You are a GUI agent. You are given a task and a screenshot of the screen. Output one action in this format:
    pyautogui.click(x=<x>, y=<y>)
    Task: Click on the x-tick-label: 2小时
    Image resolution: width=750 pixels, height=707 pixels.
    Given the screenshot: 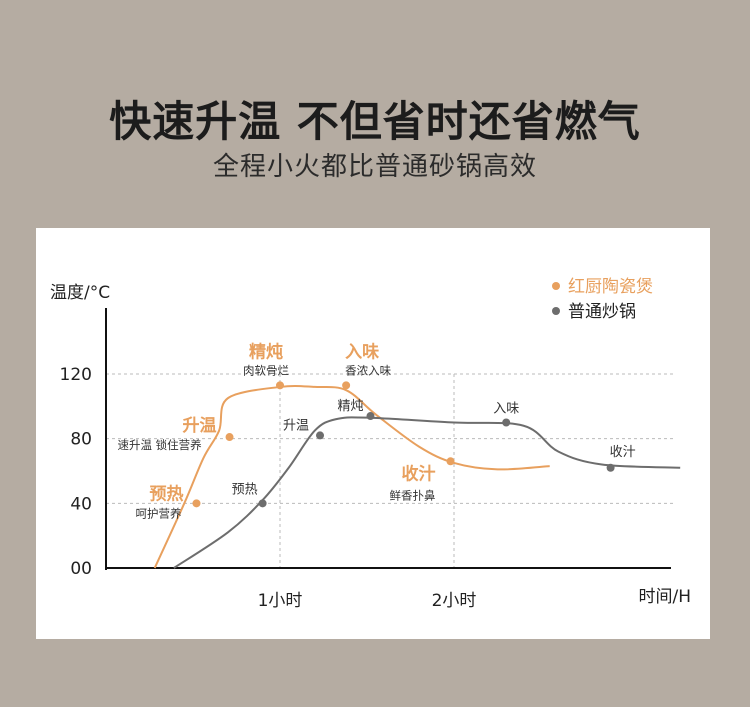 What is the action you would take?
    pyautogui.click(x=454, y=601)
    